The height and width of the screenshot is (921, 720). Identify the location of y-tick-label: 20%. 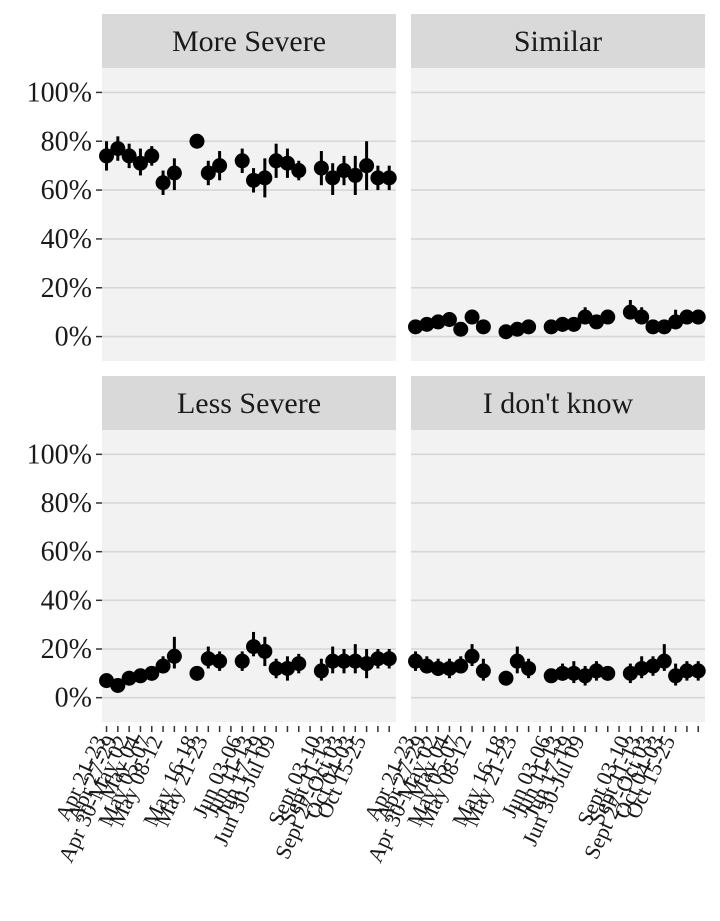
(66, 649).